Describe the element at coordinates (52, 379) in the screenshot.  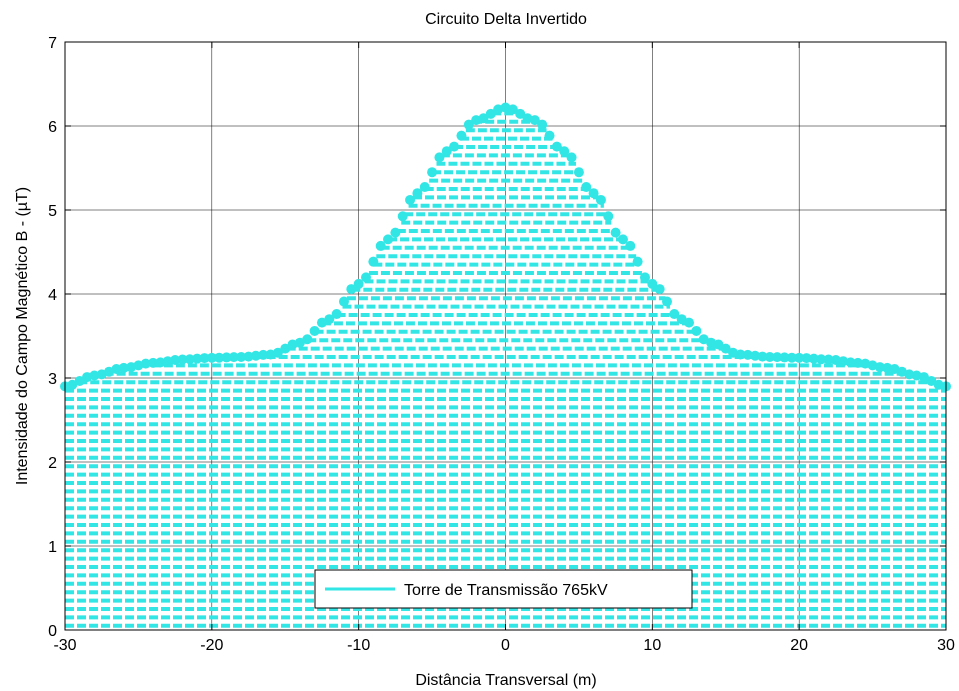
I see `y-tick-label: 3` at that location.